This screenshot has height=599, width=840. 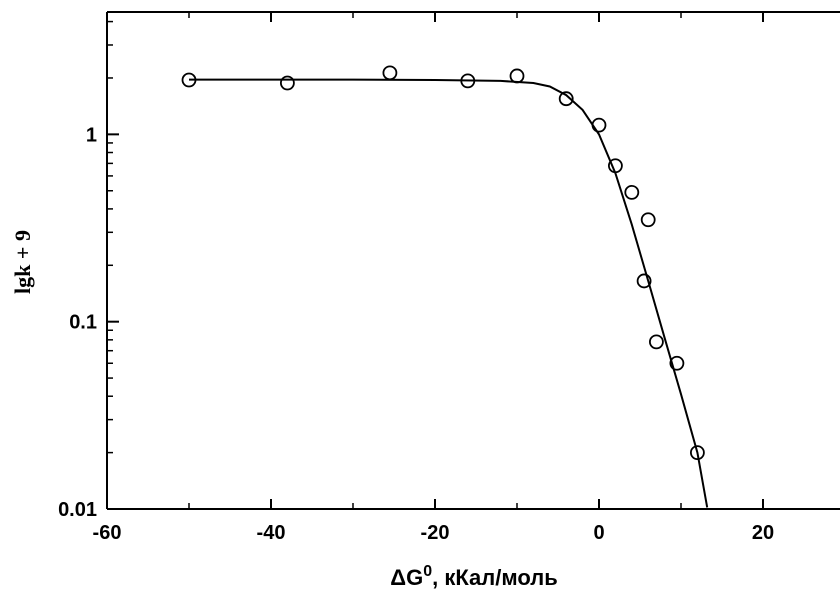 I want to click on y-axis-label: lgk + 9, so click(x=22, y=262).